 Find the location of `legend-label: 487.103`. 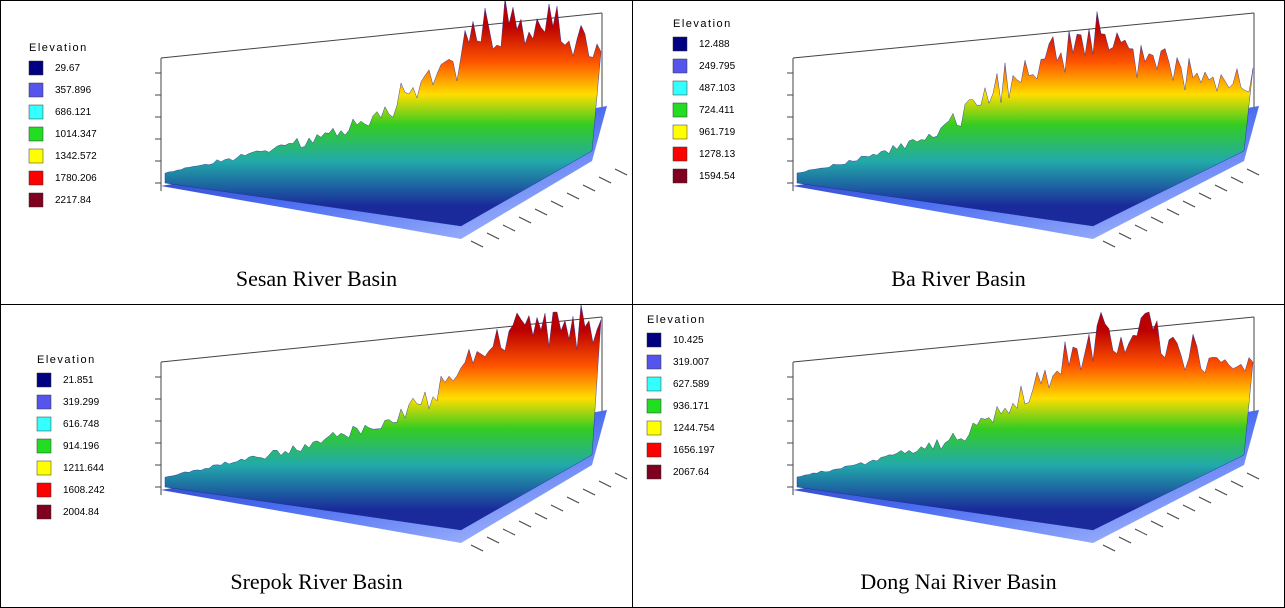

legend-label: 487.103 is located at coordinates (717, 88).